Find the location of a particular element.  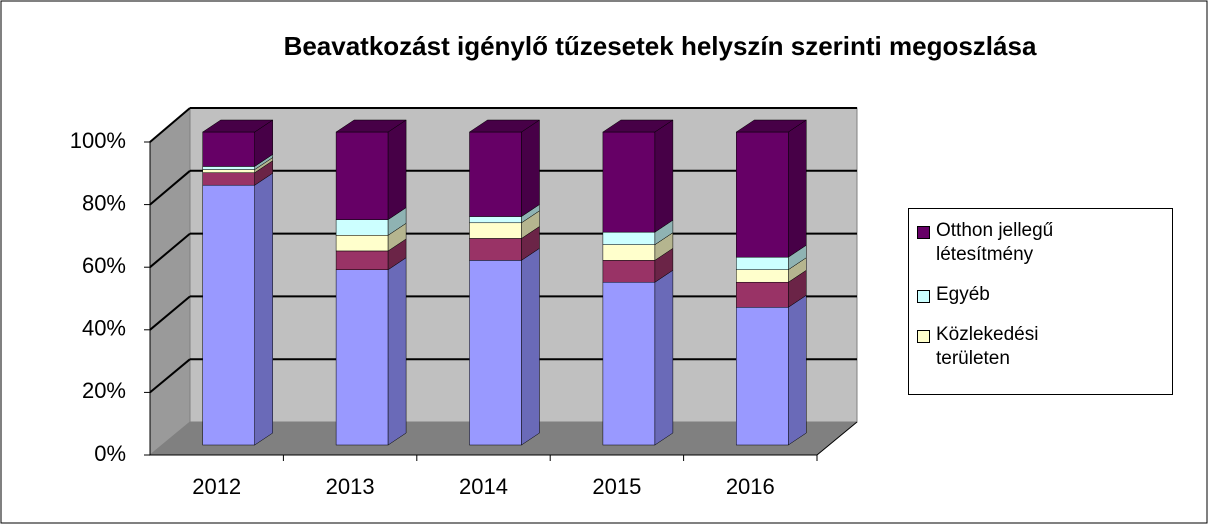

x-tick-label: 2015 is located at coordinates (616, 486).